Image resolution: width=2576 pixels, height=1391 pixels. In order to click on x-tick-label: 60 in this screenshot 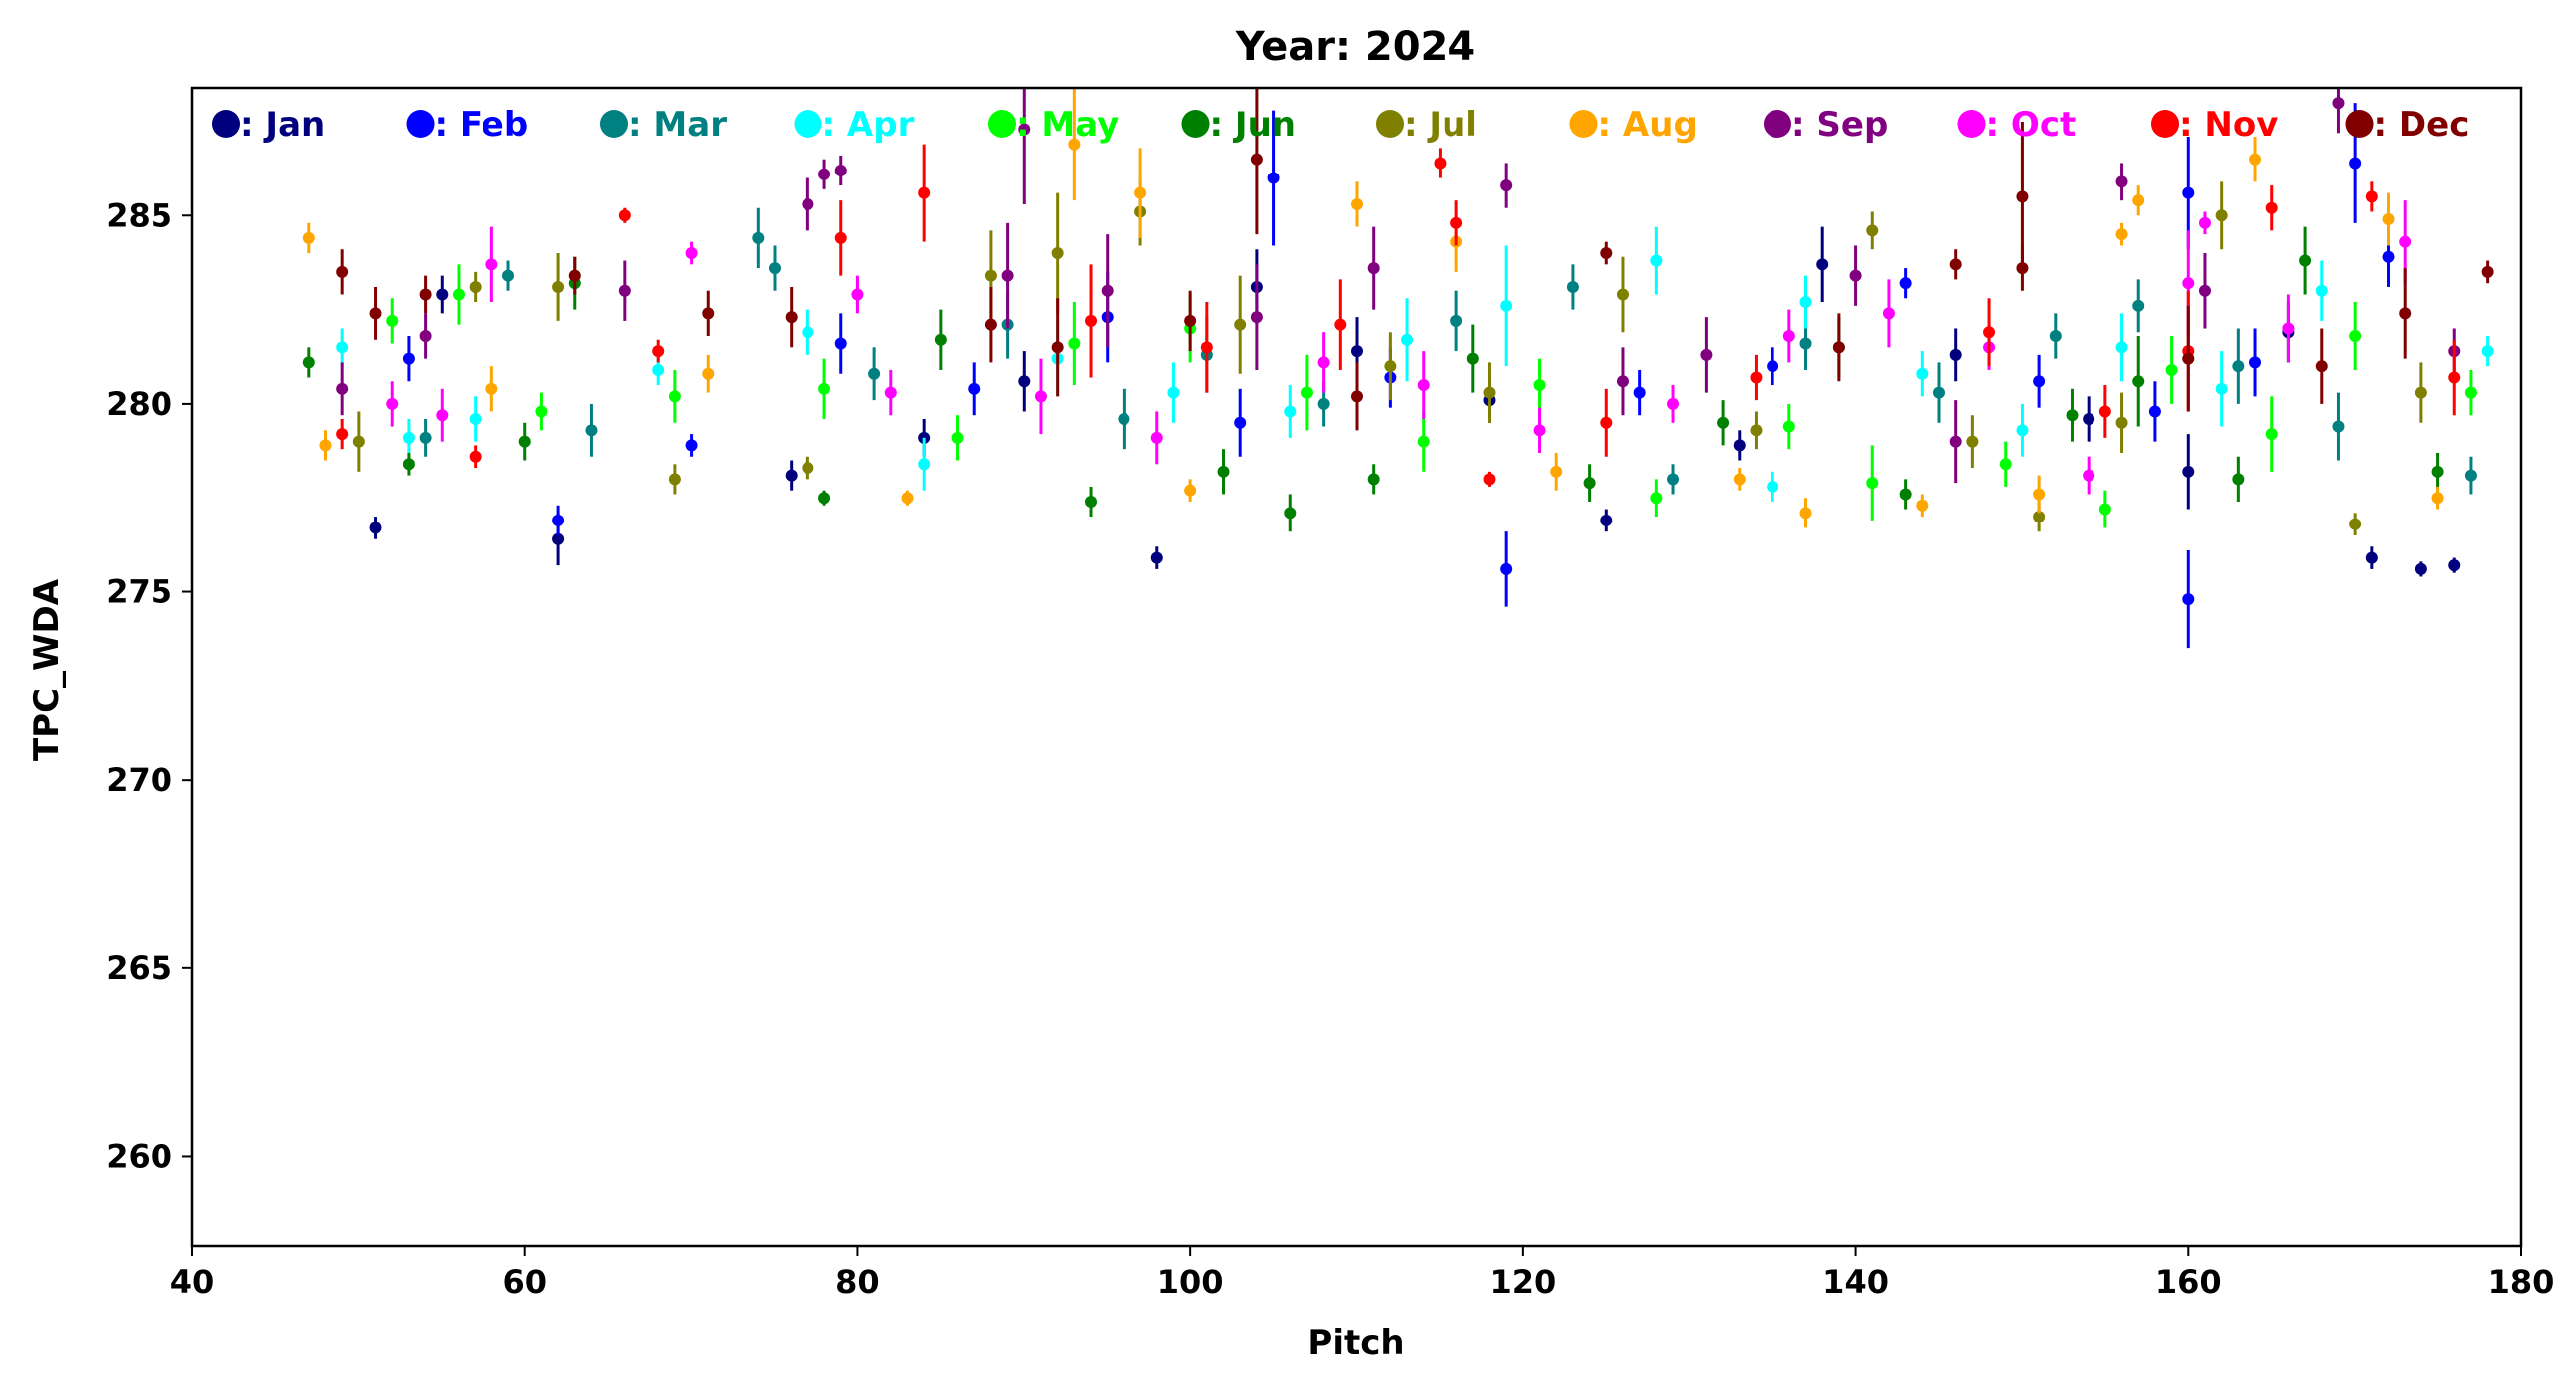, I will do `click(524, 1282)`.